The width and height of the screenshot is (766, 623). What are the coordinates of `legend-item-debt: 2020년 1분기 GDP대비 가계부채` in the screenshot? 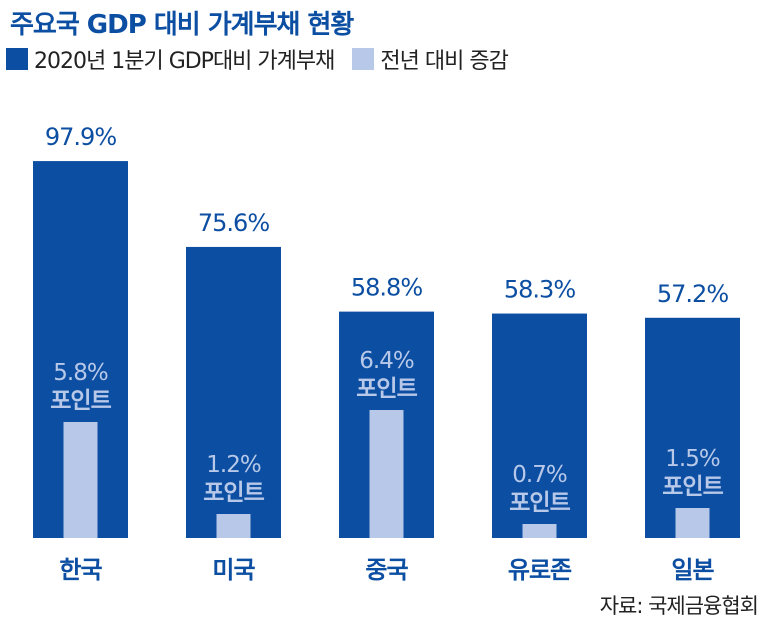 It's located at (170, 59).